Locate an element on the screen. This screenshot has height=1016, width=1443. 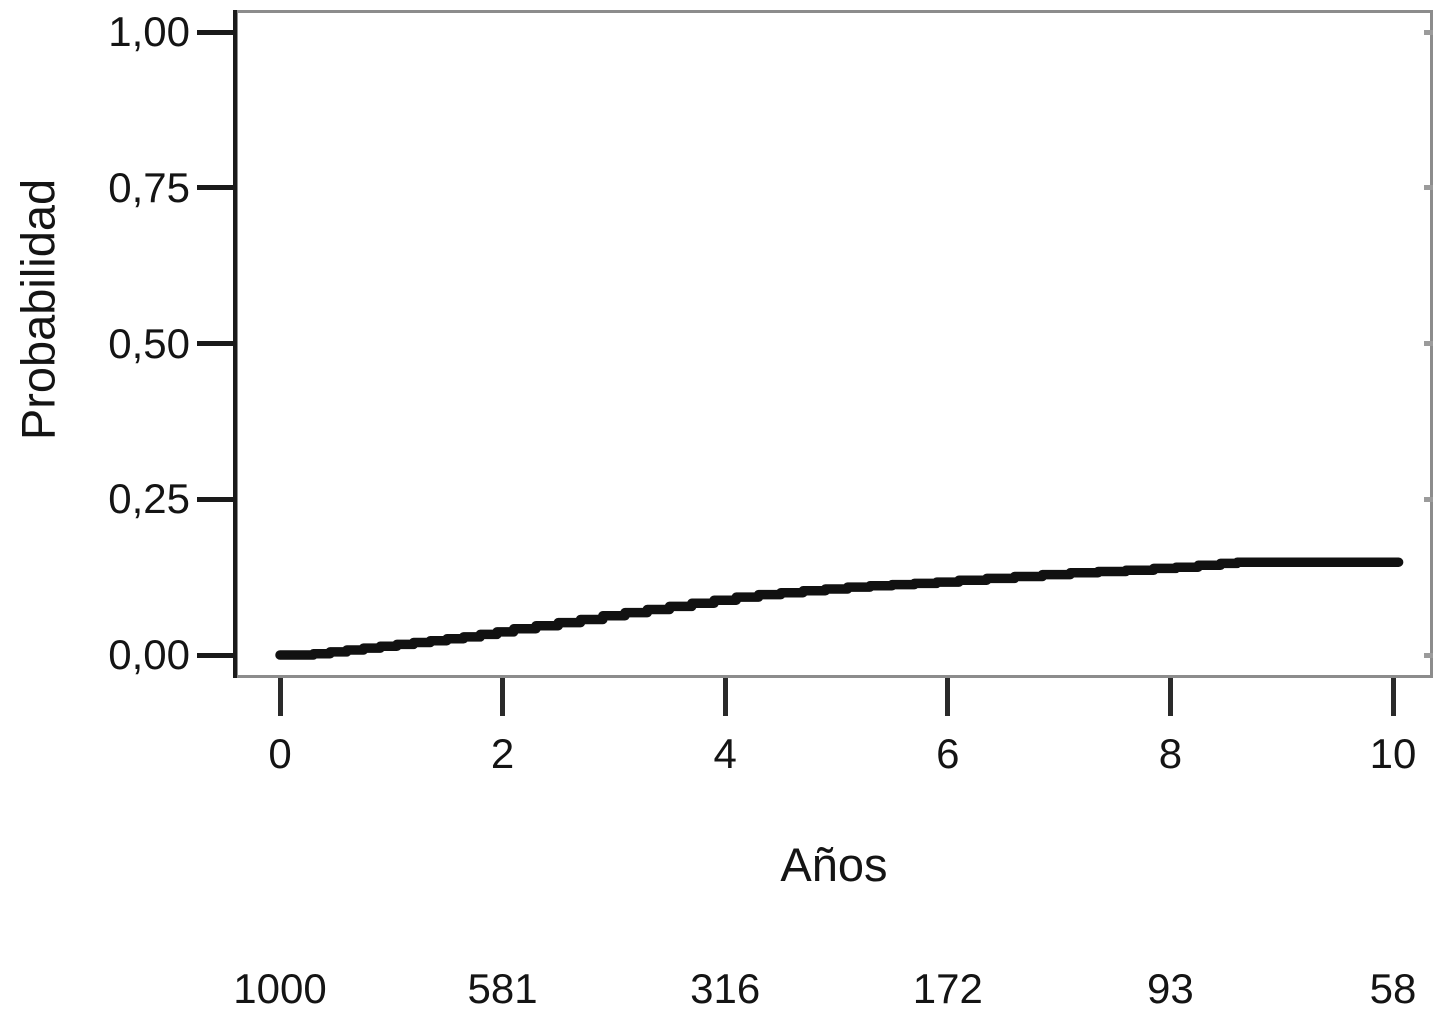
x-tick-label: 10 is located at coordinates (1393, 753).